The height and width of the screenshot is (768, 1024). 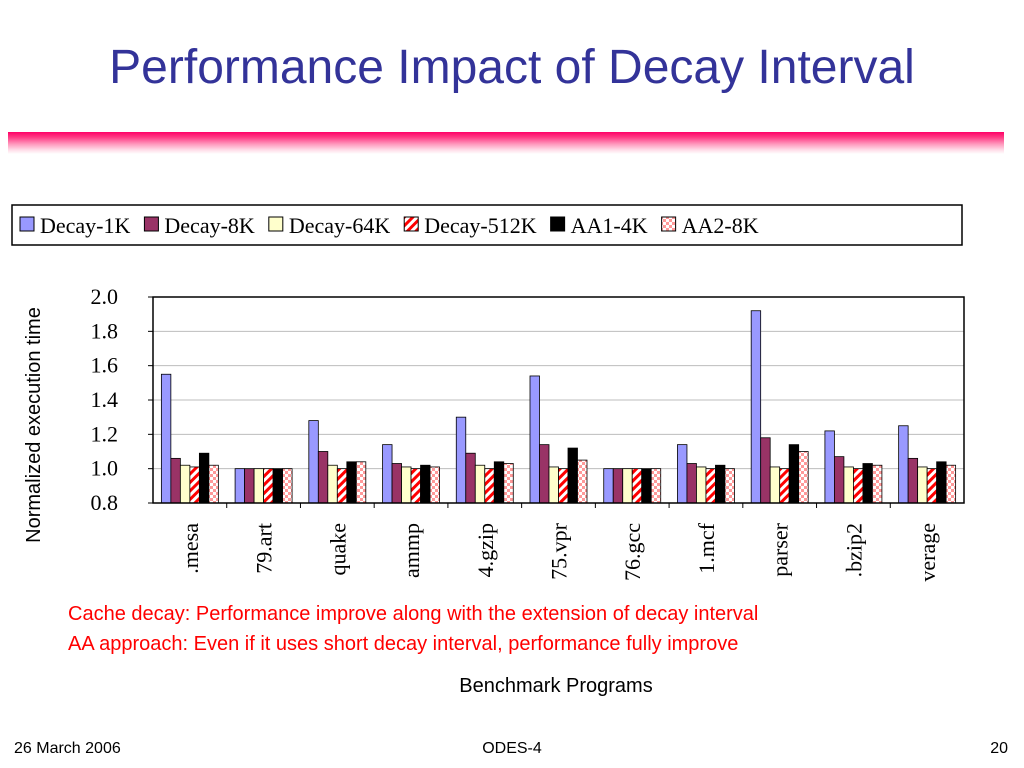 What do you see at coordinates (632, 552) in the screenshot?
I see `x-tick-label: 76.gcc` at bounding box center [632, 552].